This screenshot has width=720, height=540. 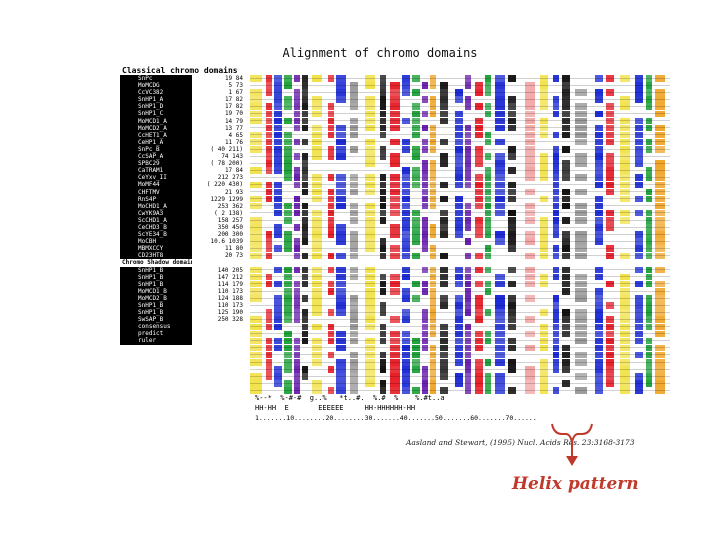 I want to click on sequence-name: MoMCD1_B, so click(x=152, y=291).